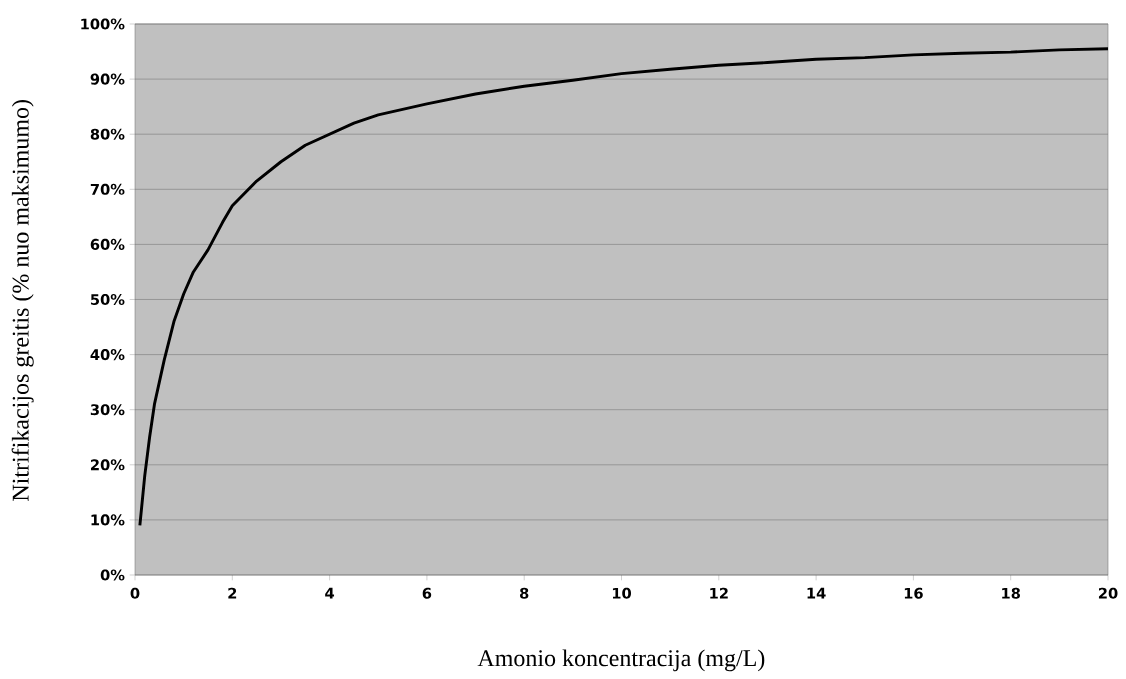  Describe the element at coordinates (816, 593) in the screenshot. I see `x-tick-label: 14` at that location.